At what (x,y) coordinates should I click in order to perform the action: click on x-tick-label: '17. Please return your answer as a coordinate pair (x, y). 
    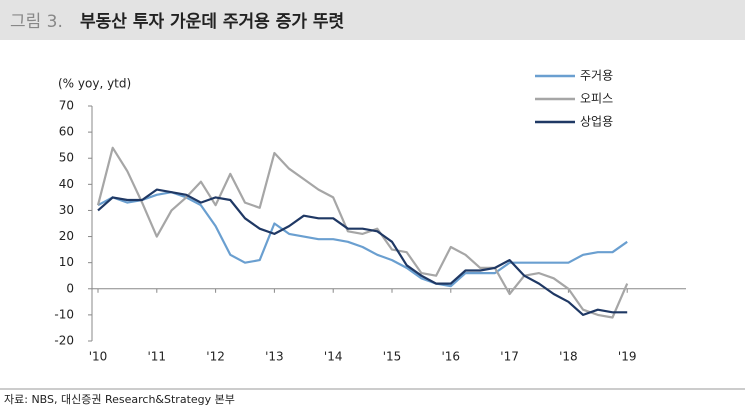
    Looking at the image, I should click on (509, 357).